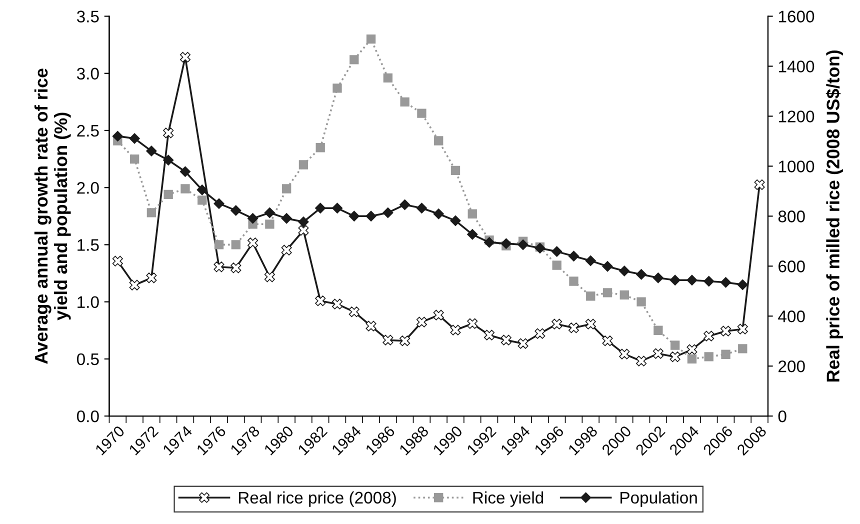 The height and width of the screenshot is (524, 860). I want to click on y2-tick-label: 1600, so click(796, 16).